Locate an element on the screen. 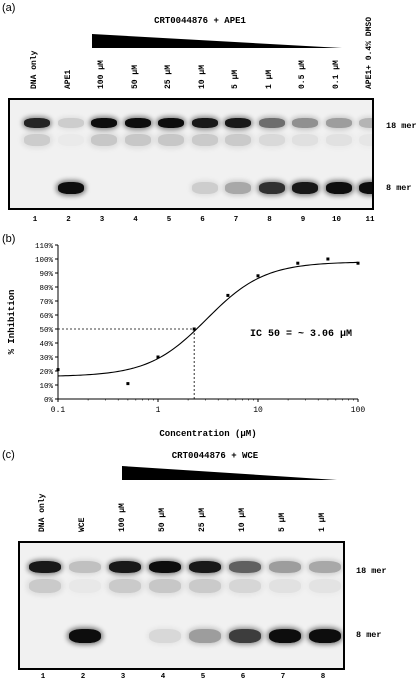 The width and height of the screenshot is (417, 681). panel-c-wedge-title: CRT0044876 + WCE is located at coordinates (215, 456).